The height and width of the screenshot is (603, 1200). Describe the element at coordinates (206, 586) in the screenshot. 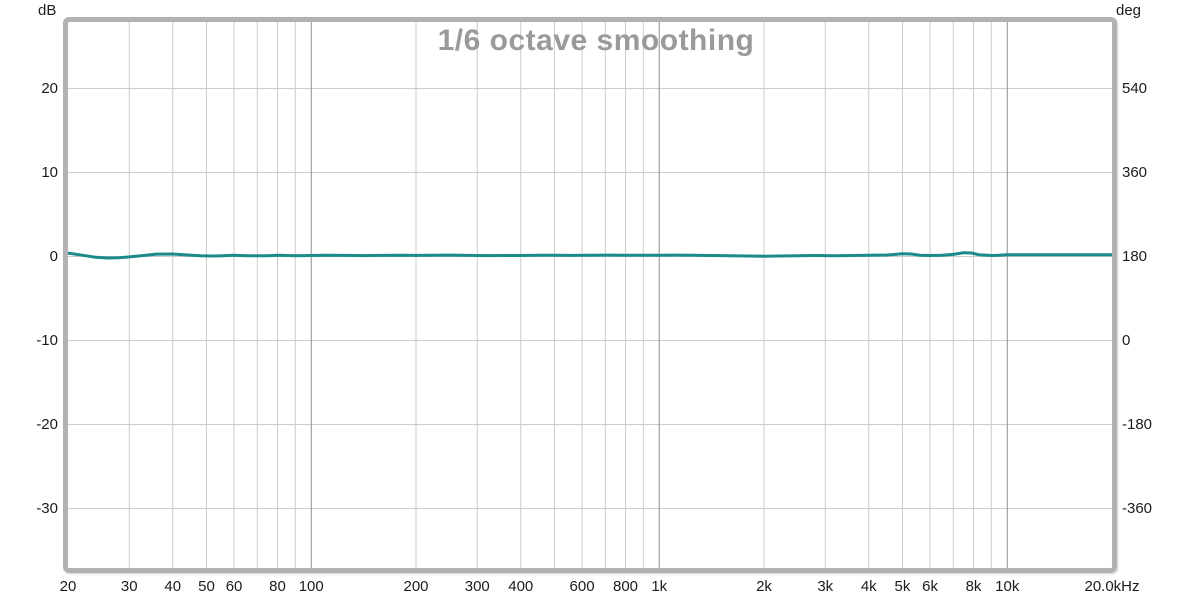

I see `x-tick-label: 50` at that location.